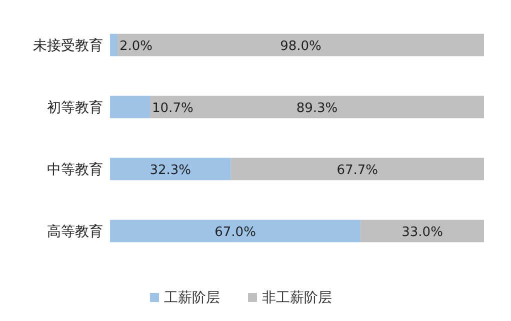  I want to click on legend-label: 工薪阶层, so click(192, 298).